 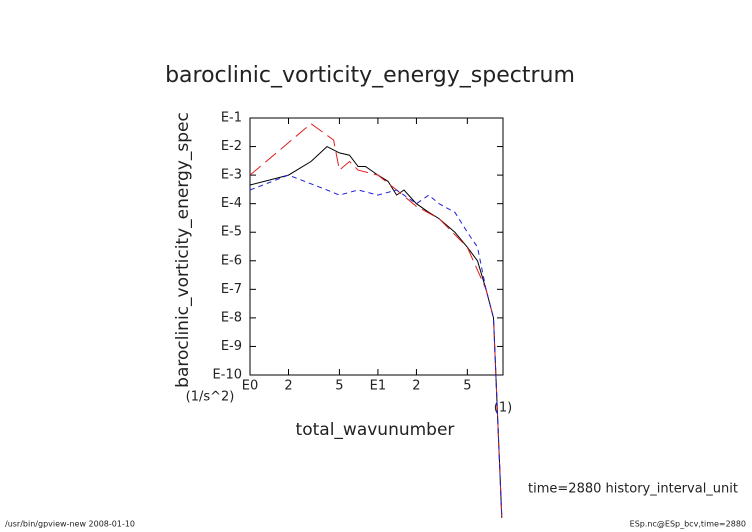 What do you see at coordinates (231, 346) in the screenshot?
I see `y-tick-label: E-9` at bounding box center [231, 346].